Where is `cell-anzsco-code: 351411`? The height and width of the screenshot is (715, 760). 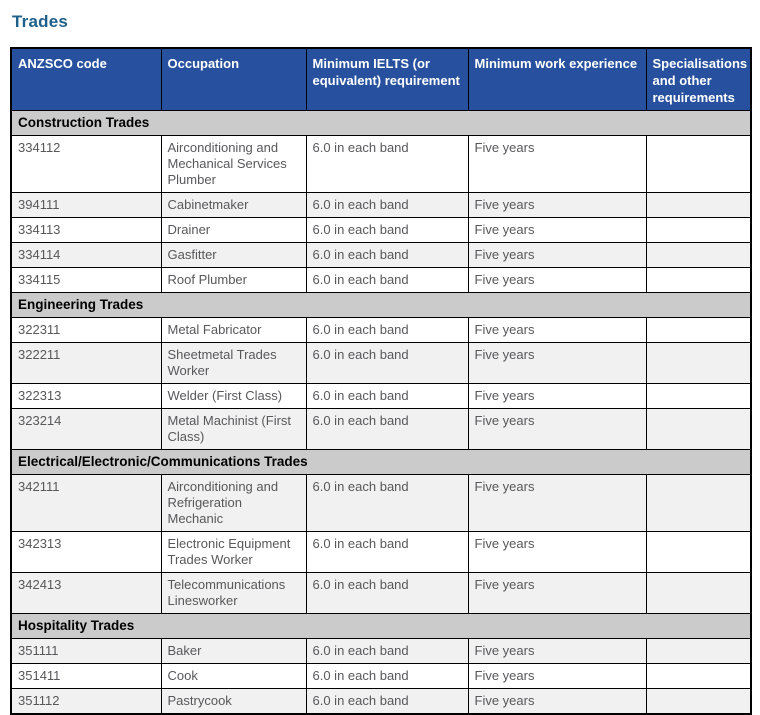 cell-anzsco-code: 351411 is located at coordinates (86, 676).